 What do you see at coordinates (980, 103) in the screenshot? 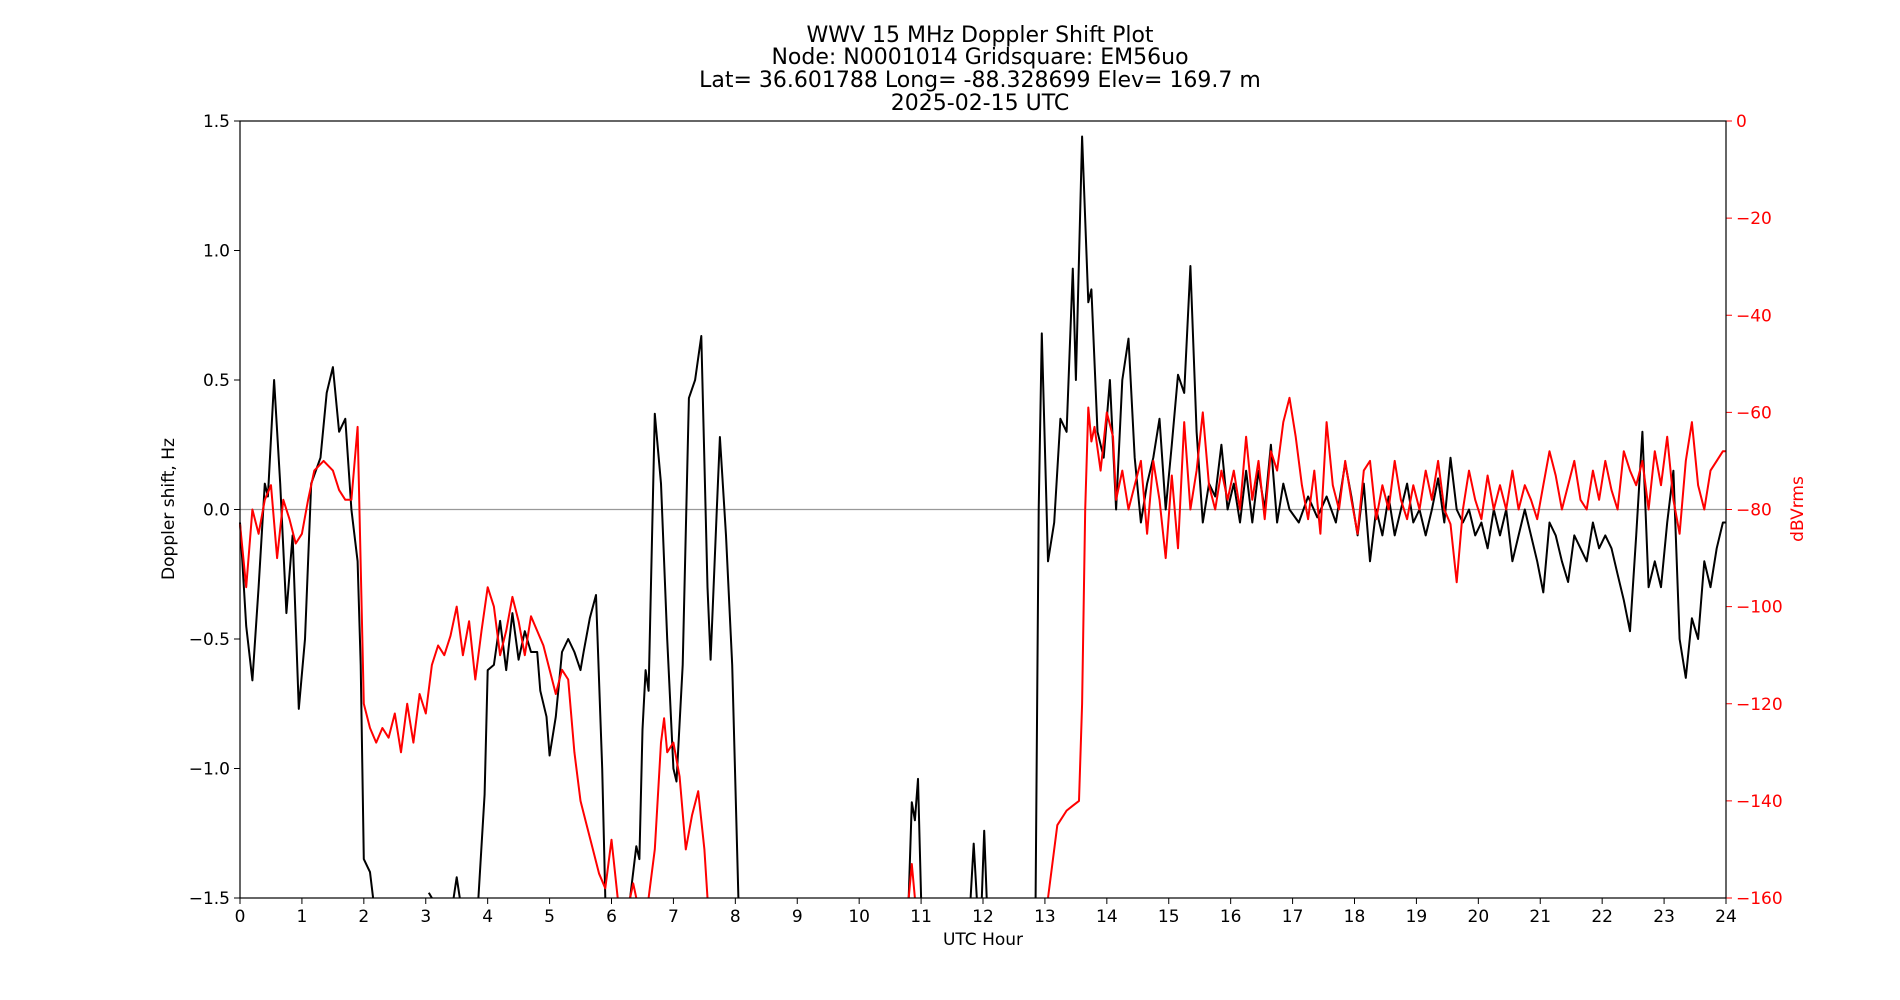
I see `title-line-4: 2025-02-15 UTC` at bounding box center [980, 103].